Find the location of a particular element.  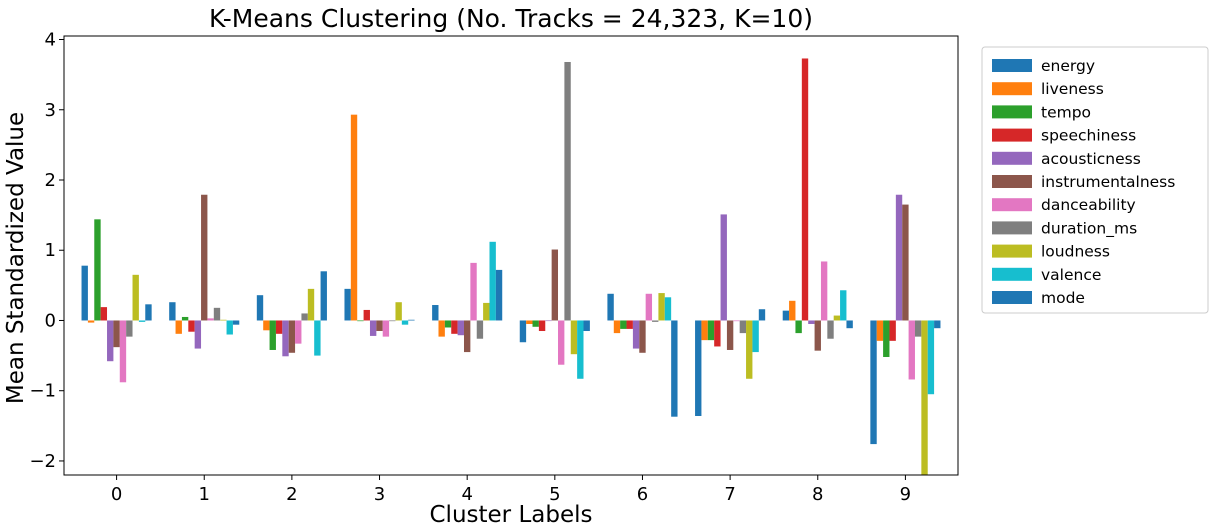

x-tick-label: 2 is located at coordinates (291, 494).